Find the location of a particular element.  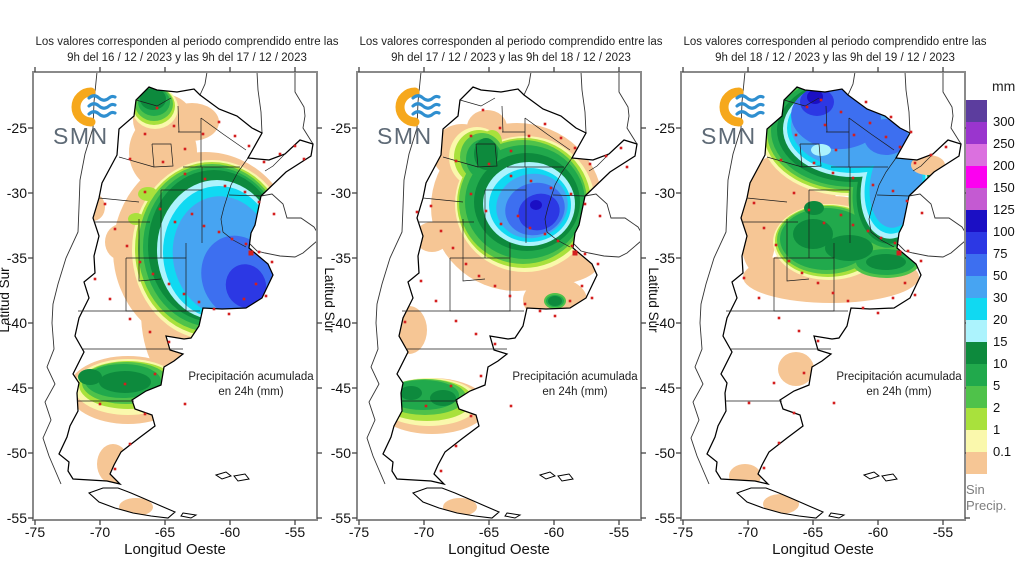

legend-value-label: 250 is located at coordinates (1004, 143).